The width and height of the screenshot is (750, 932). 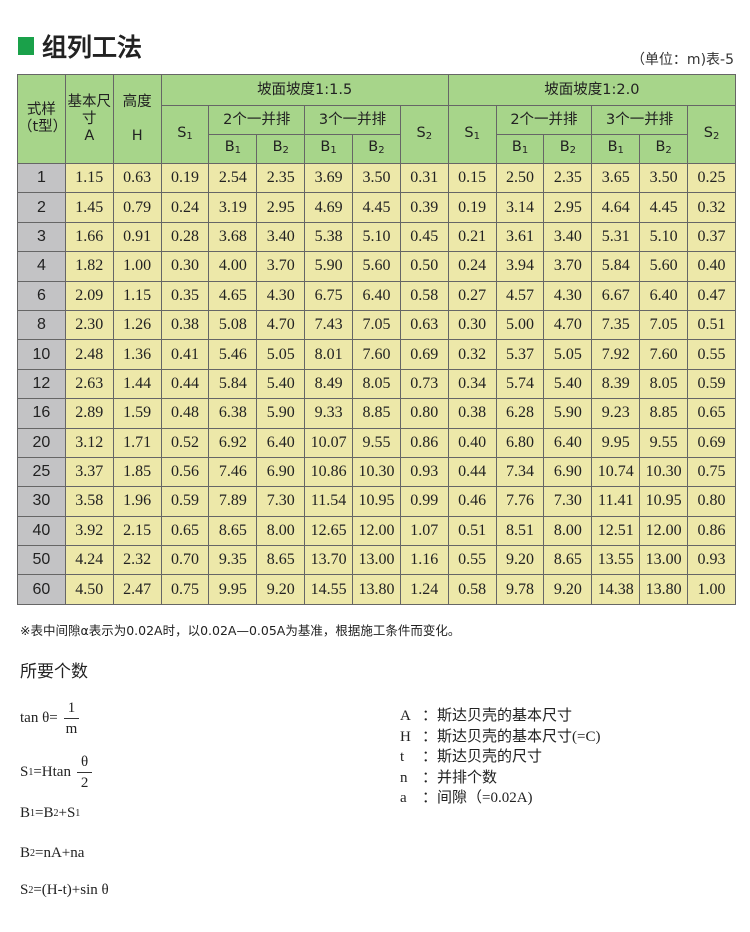 What do you see at coordinates (185, 413) in the screenshot?
I see `value-cell: 0.48` at bounding box center [185, 413].